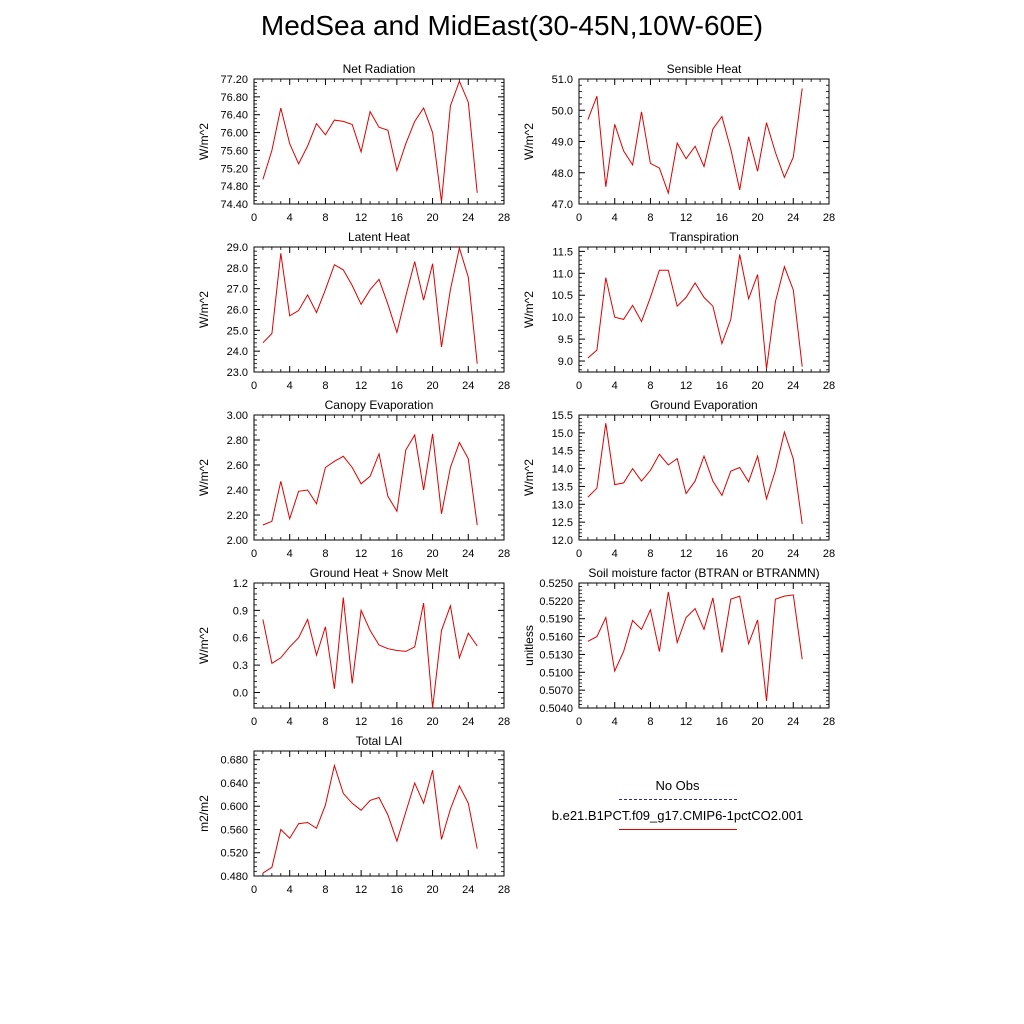 The image size is (1024, 1024). What do you see at coordinates (562, 80) in the screenshot?
I see `y-tick-label: 51.0` at bounding box center [562, 80].